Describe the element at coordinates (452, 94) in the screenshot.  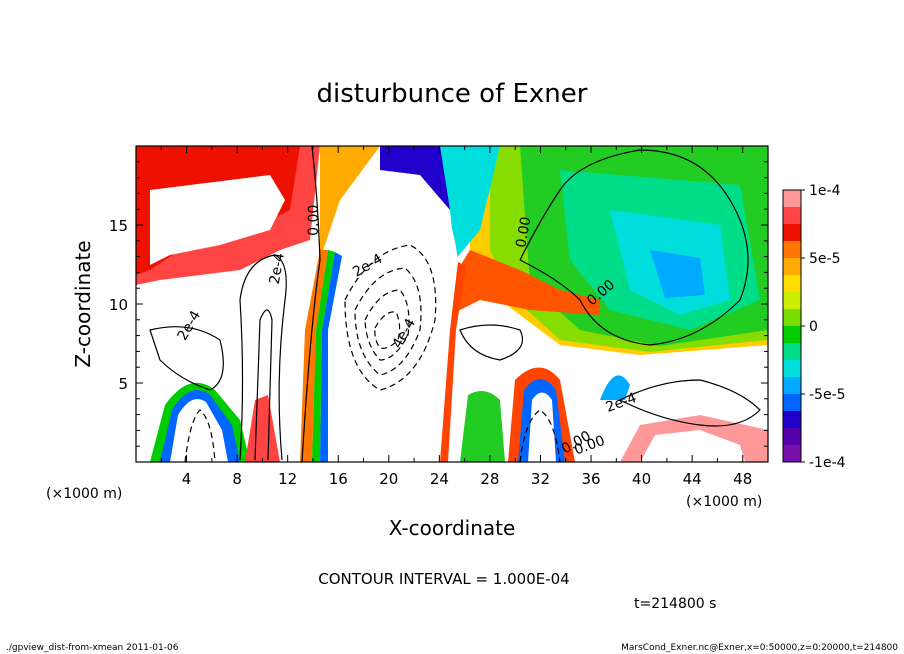
I see `chart-title: disturbunce of Exner` at that location.